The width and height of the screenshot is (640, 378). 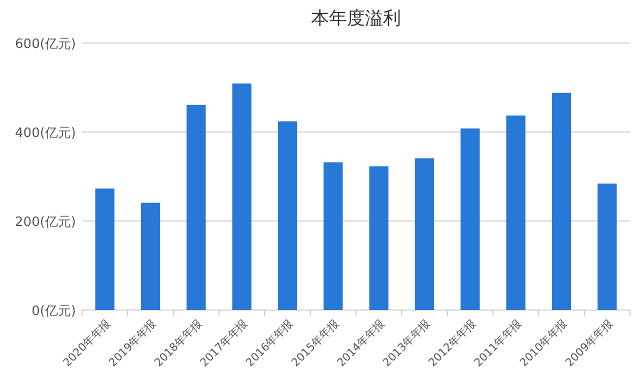 What do you see at coordinates (54, 311) in the screenshot?
I see `y-tick-label: 0(亿元)` at bounding box center [54, 311].